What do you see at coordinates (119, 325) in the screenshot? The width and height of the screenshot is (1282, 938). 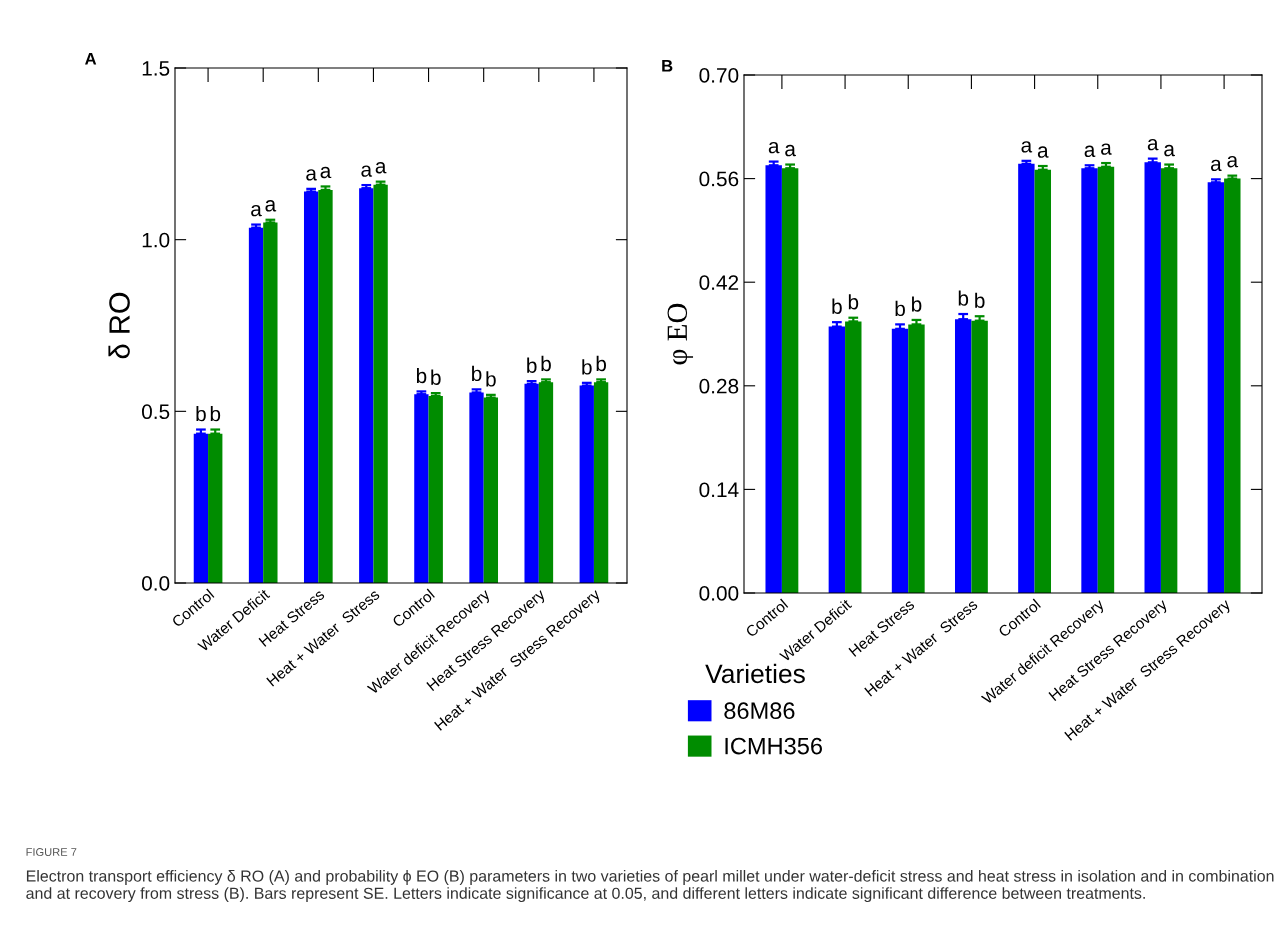 I see `y-axis-title: δ RO` at bounding box center [119, 325].